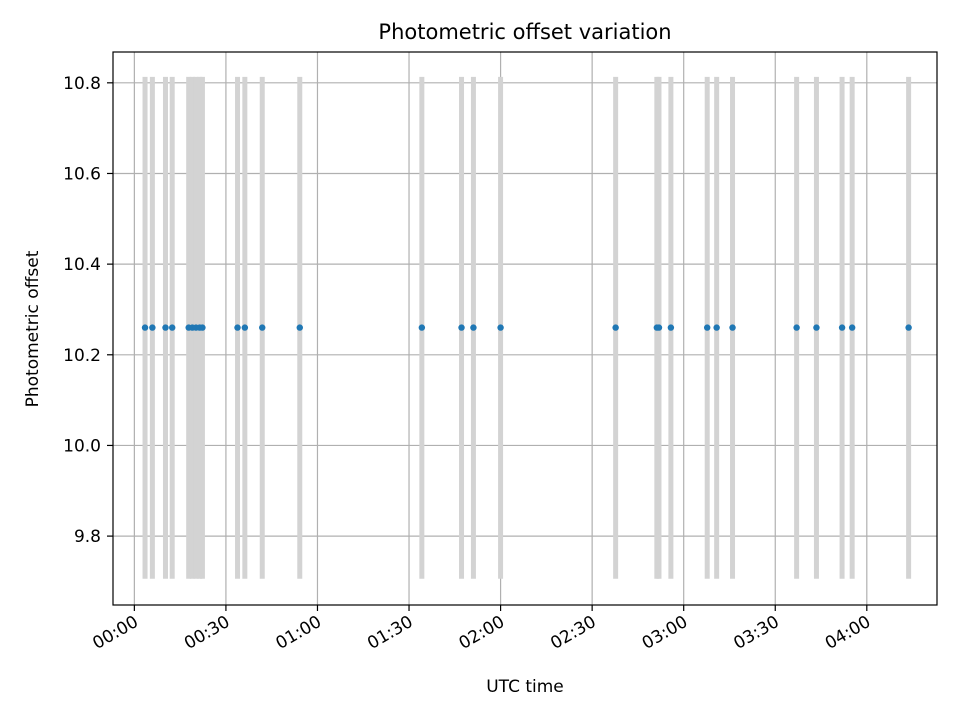 This screenshot has width=960, height=720. Describe the element at coordinates (87, 537) in the screenshot. I see `y-tick-label: 9.8` at that location.